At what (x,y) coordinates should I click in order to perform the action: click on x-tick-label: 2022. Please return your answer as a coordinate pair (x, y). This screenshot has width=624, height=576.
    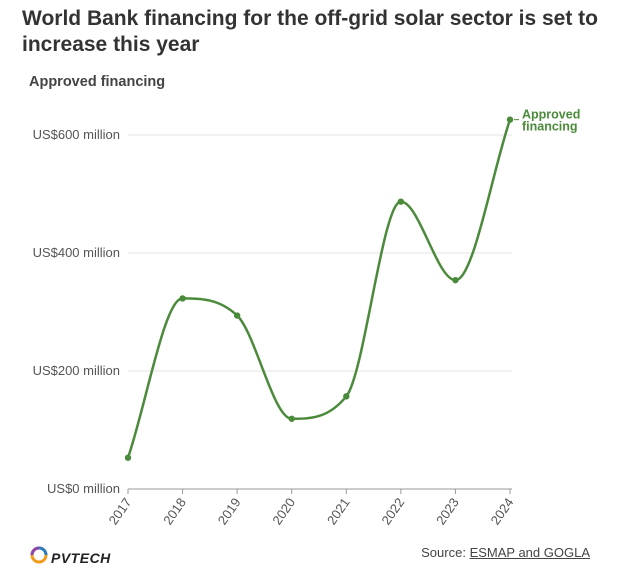
    Looking at the image, I should click on (392, 511).